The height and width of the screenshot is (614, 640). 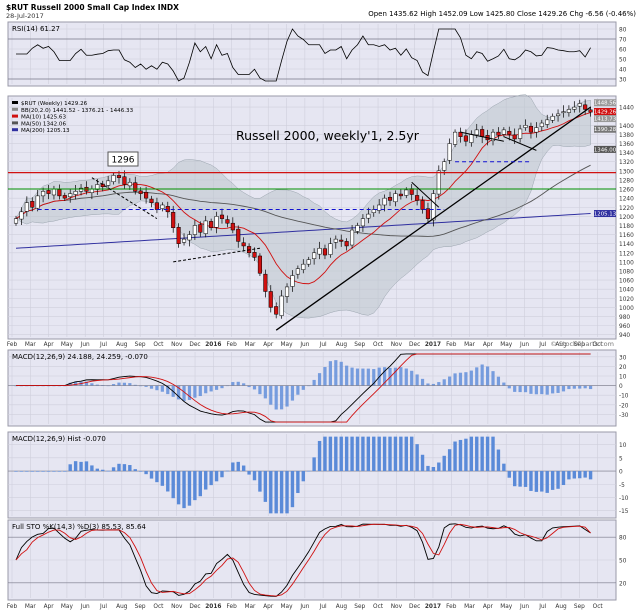 What do you see at coordinates (45, 131) in the screenshot?
I see `legend-entry: MA(200) 1205.13` at bounding box center [45, 131].